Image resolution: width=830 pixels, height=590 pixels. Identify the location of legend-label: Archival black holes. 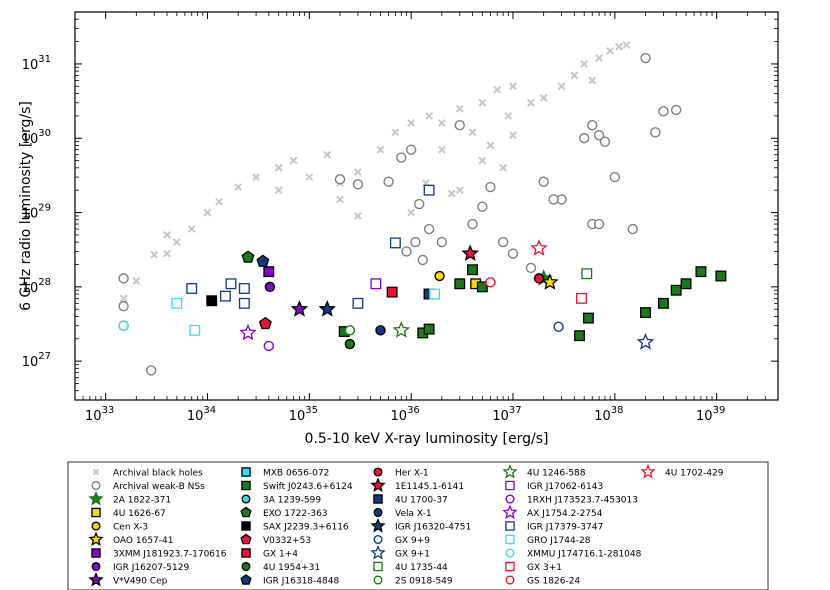
(158, 474).